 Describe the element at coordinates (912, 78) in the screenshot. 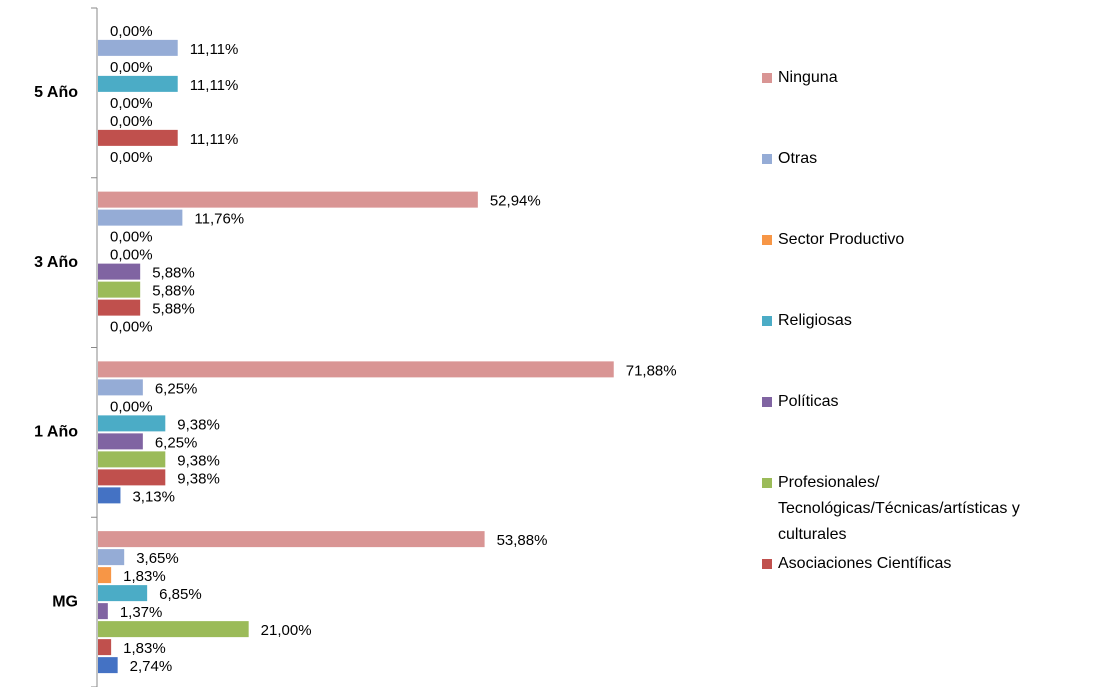

I see `legend-item: Ninguna` at that location.